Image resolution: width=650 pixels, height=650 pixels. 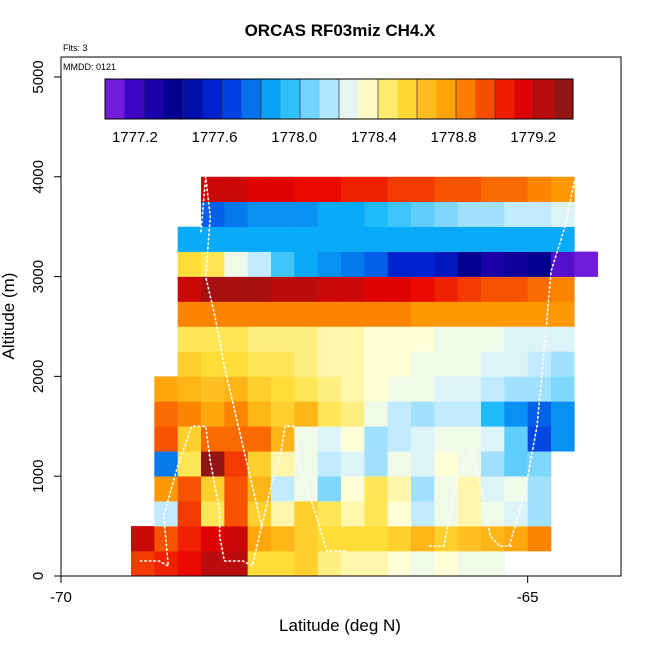 I want to click on colorbar-tick-label: 1777.6, so click(x=215, y=137).